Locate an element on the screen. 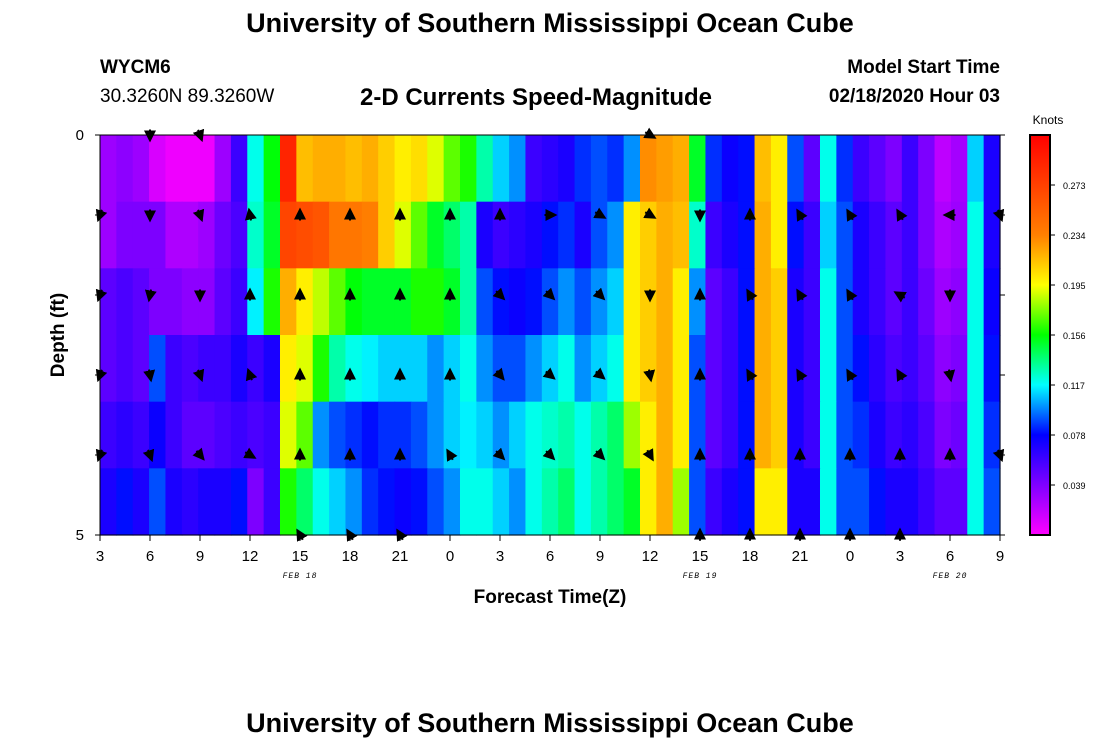  x-tick-label: 18 is located at coordinates (350, 556).